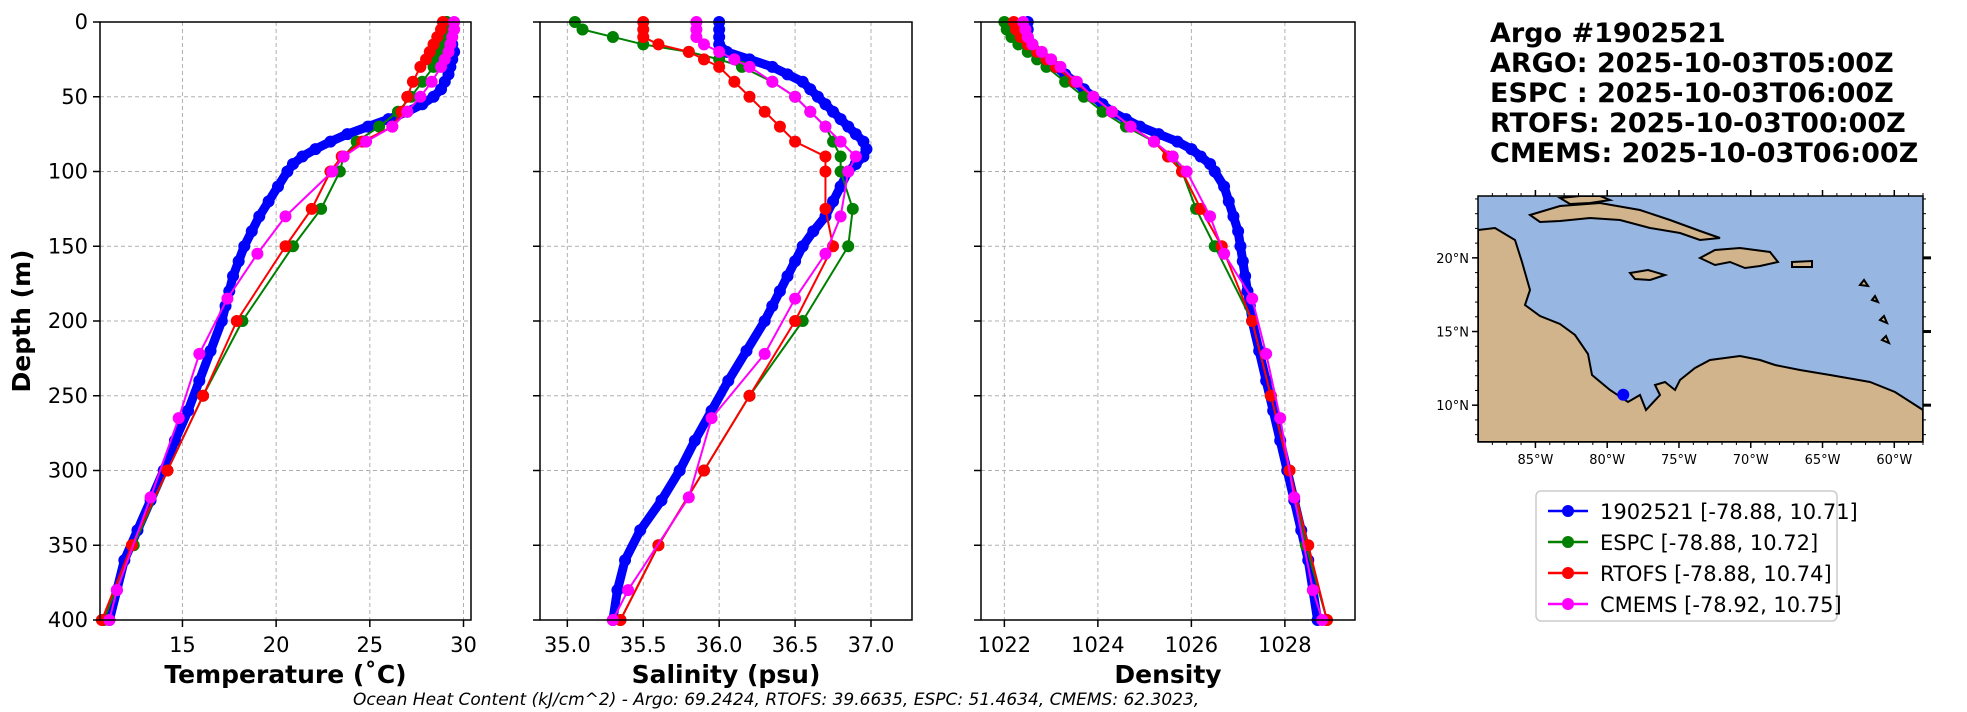 The width and height of the screenshot is (1967, 712). I want to click on land-bahamas, so click(1585, 201).